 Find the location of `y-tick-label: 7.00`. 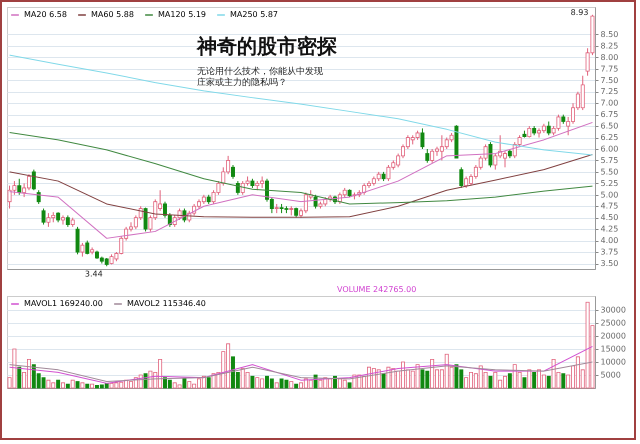

y-tick-label: 7.00 is located at coordinates (609, 103).